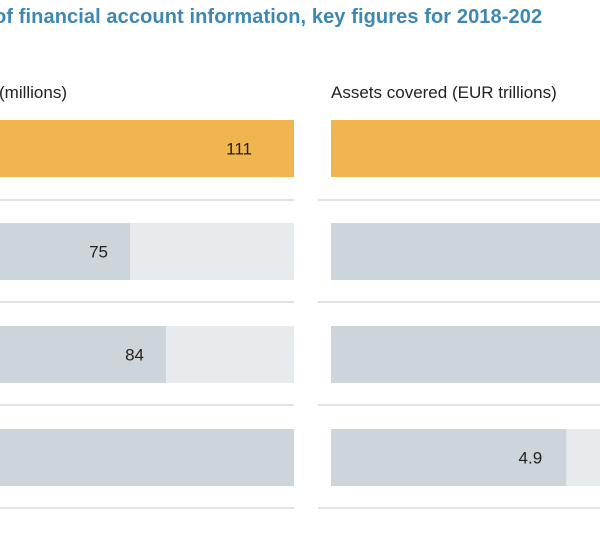 Image resolution: width=600 pixels, height=540 pixels. Describe the element at coordinates (147, 457) in the screenshot. I see `bar-p0-r3` at that location.